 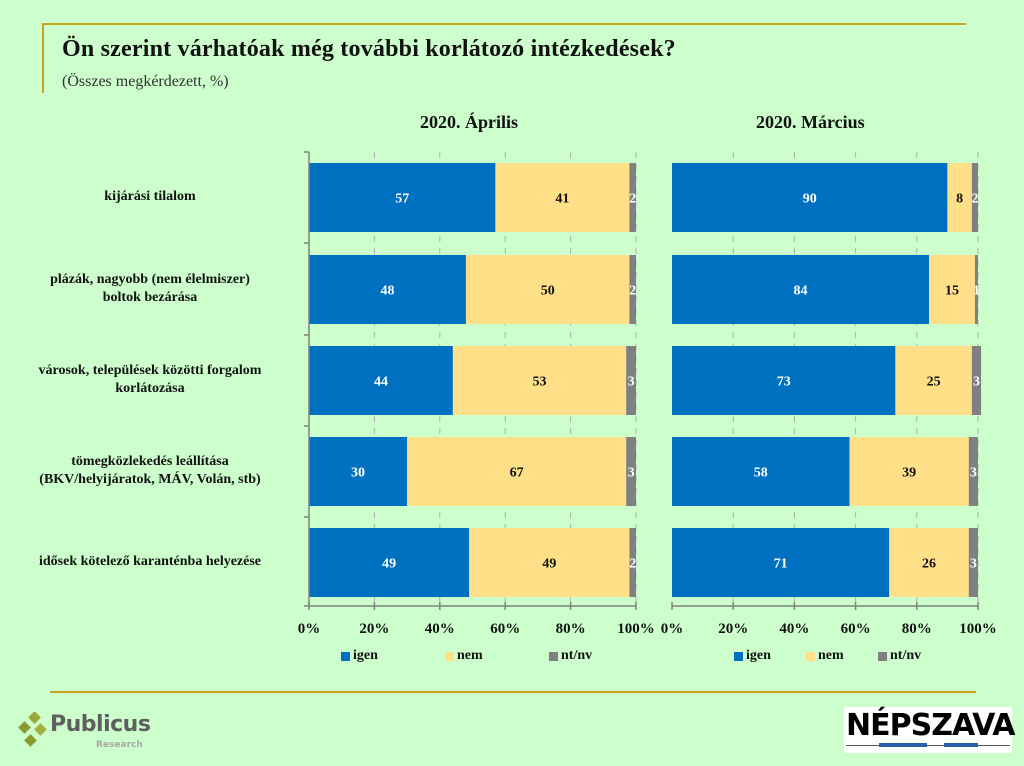 What do you see at coordinates (931, 725) in the screenshot?
I see `nepszava-name: NÉPSZAVA` at bounding box center [931, 725].